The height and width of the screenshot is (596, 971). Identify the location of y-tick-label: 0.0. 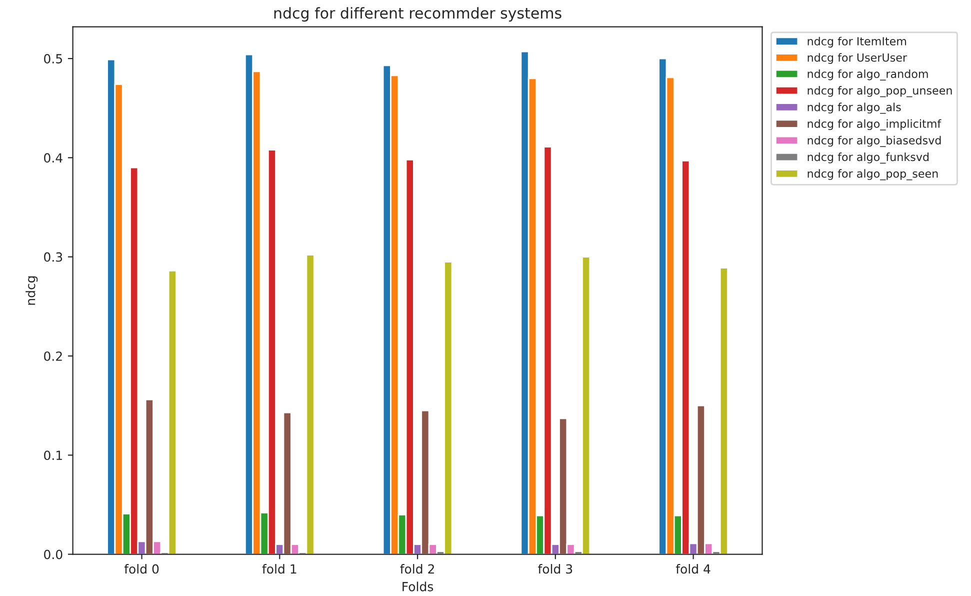
(53, 555).